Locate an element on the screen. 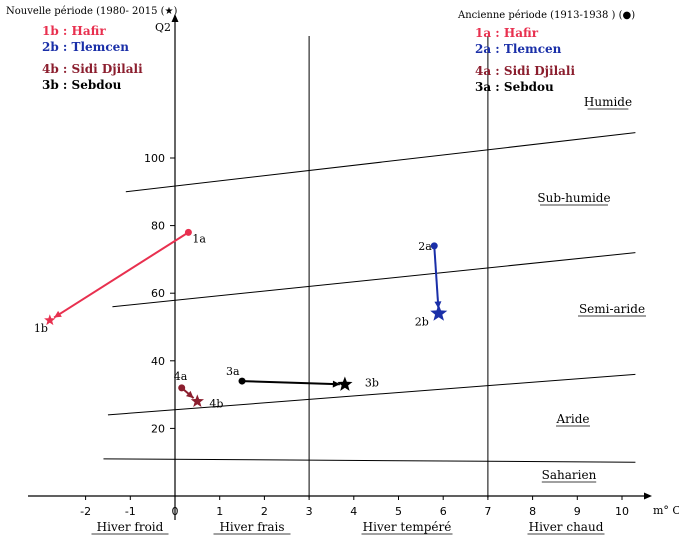  x-tick-label: 7 is located at coordinates (487, 511).